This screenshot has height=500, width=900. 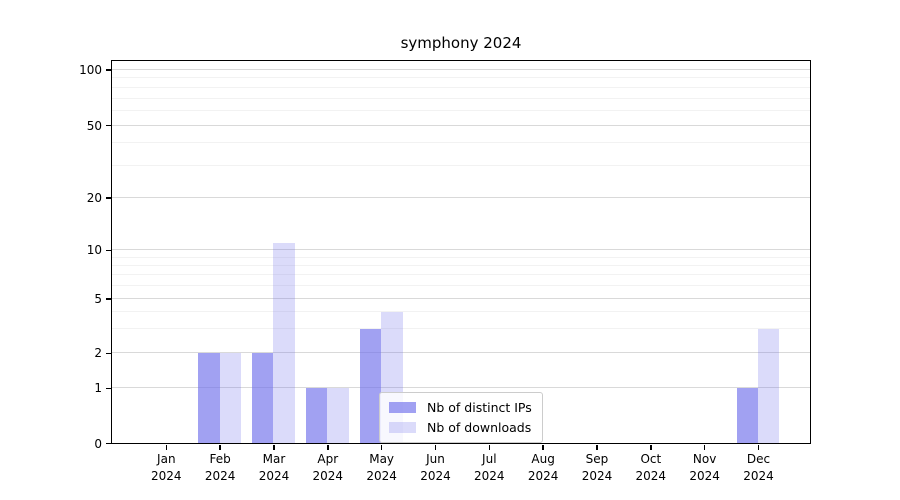 I want to click on x-axis-tick-label: Apr 2024, so click(x=328, y=468).